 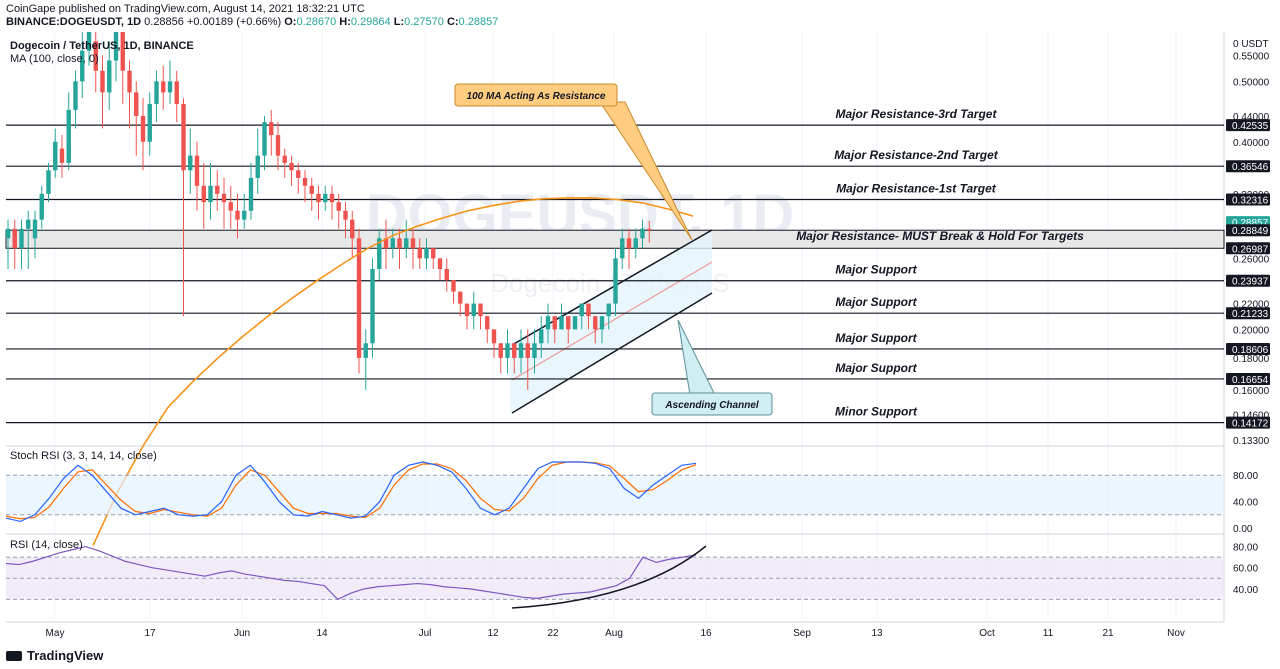 I want to click on price-tag-text: 0.42535, so click(x=1250, y=126).